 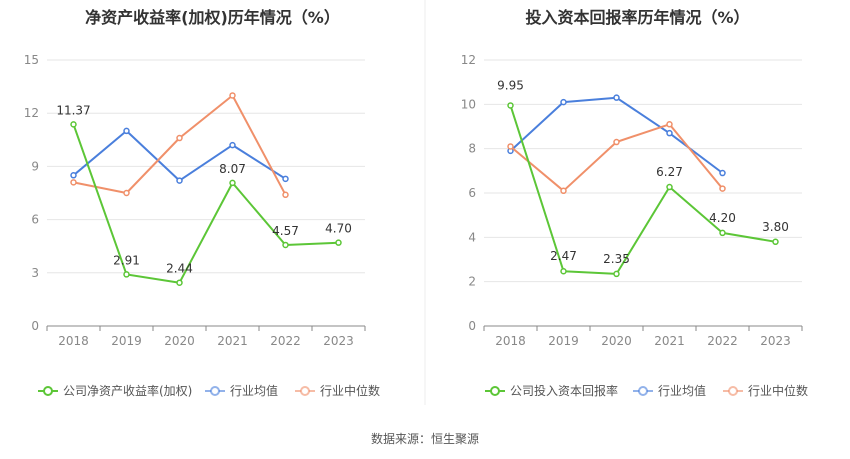 What do you see at coordinates (338, 229) in the screenshot?
I see `data-label: 4.70` at bounding box center [338, 229].